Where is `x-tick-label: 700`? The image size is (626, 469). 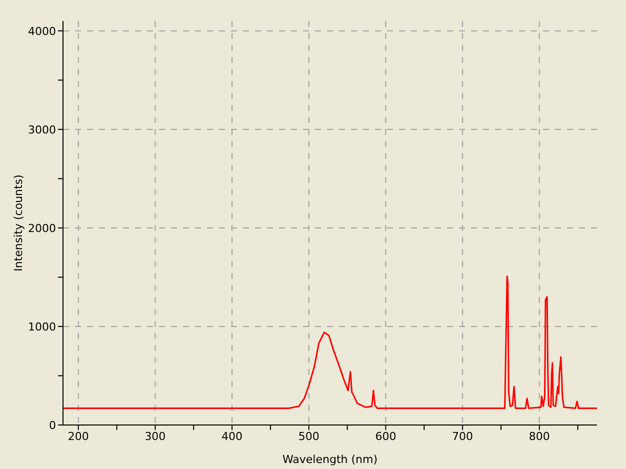 x-tick-label: 700 is located at coordinates (463, 436).